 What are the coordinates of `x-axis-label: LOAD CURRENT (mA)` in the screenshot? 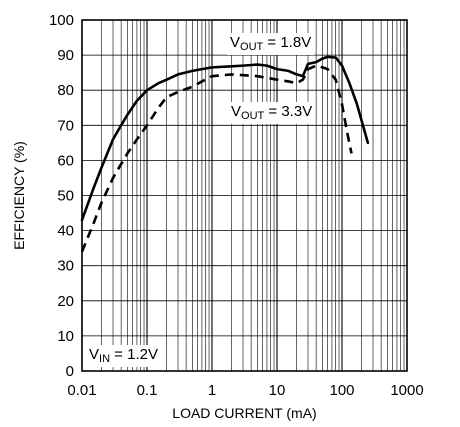 It's located at (244, 413).